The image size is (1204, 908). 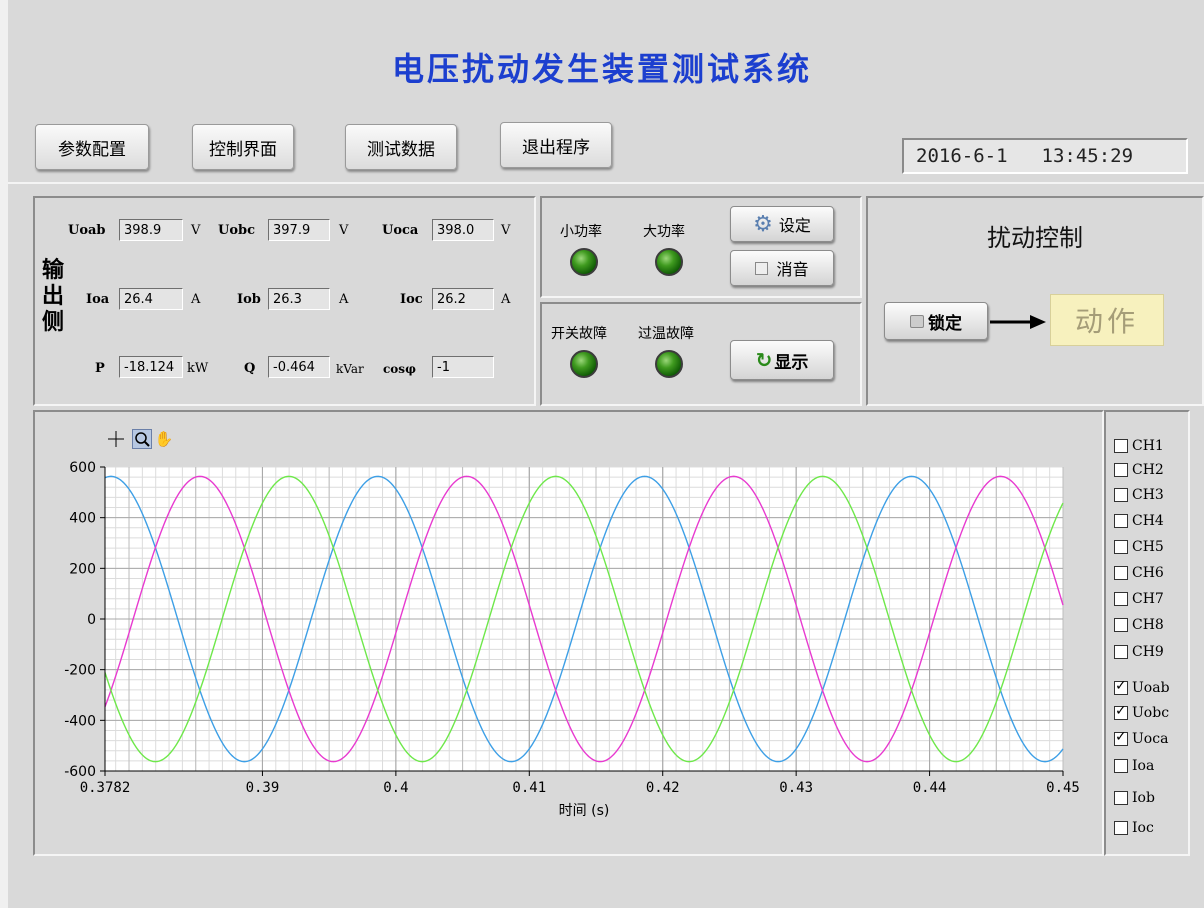 What do you see at coordinates (82, 569) in the screenshot?
I see `y-tick-label: 200` at bounding box center [82, 569].